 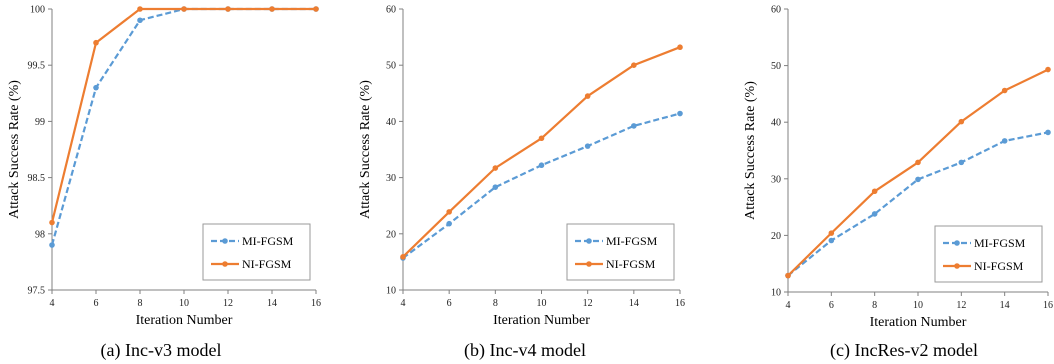 I want to click on chart-caption: (b) Inc-v4 model, so click(x=525, y=350).